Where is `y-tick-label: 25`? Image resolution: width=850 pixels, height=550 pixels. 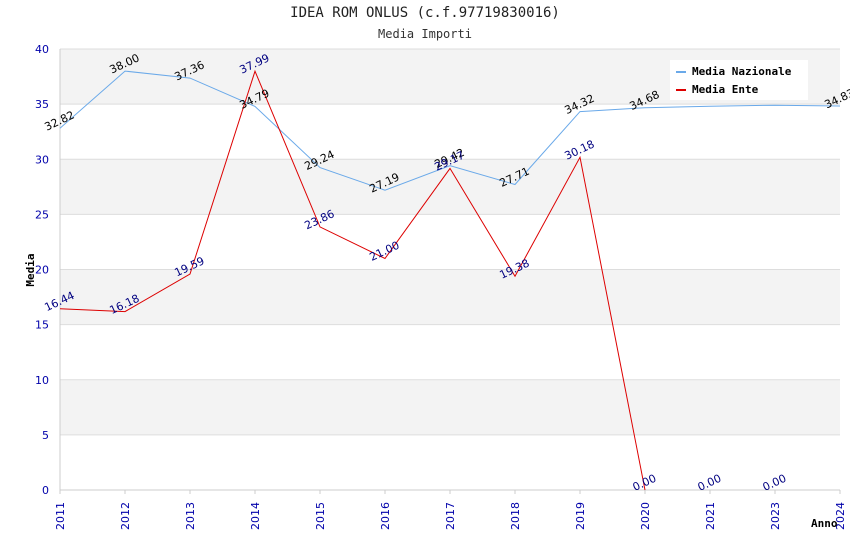 y-tick-label: 25 is located at coordinates (42, 214).